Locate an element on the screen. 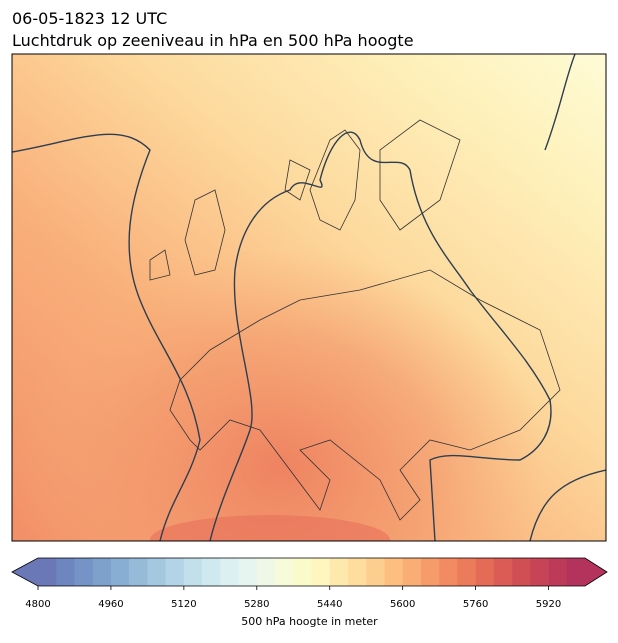 The width and height of the screenshot is (618, 643). colorbar-extend-low is located at coordinates (25, 572).